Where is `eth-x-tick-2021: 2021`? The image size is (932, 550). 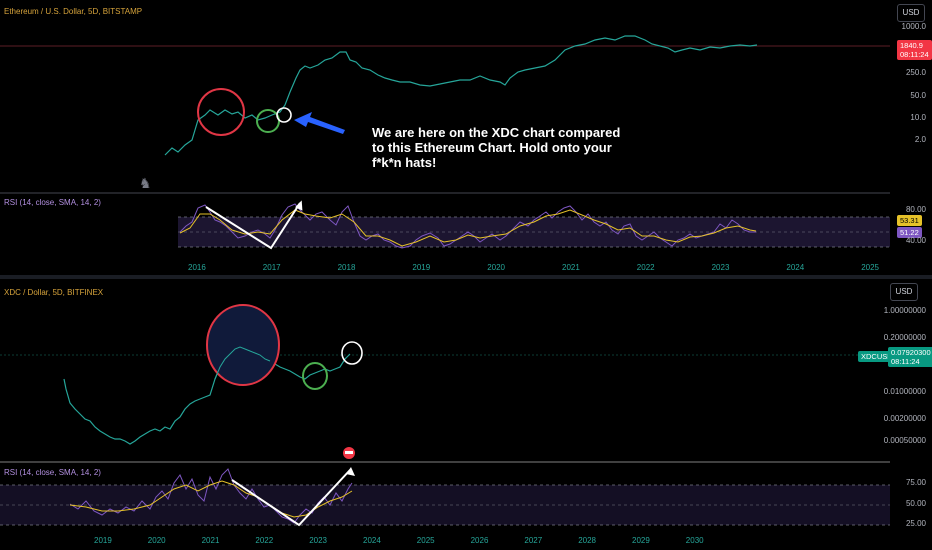 eth-x-tick-2021: 2021 is located at coordinates (571, 267).